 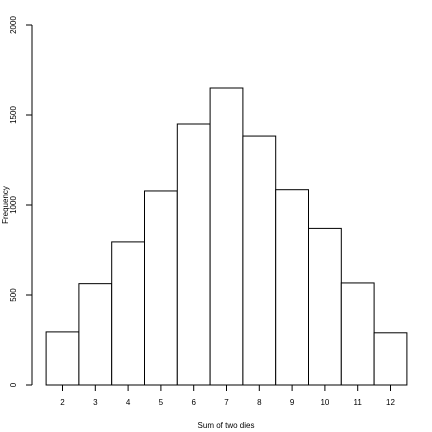 What do you see at coordinates (227, 396) in the screenshot?
I see `x-ticks-group: 2 3 4 5 6 7 8 9 10 11 12` at bounding box center [227, 396].